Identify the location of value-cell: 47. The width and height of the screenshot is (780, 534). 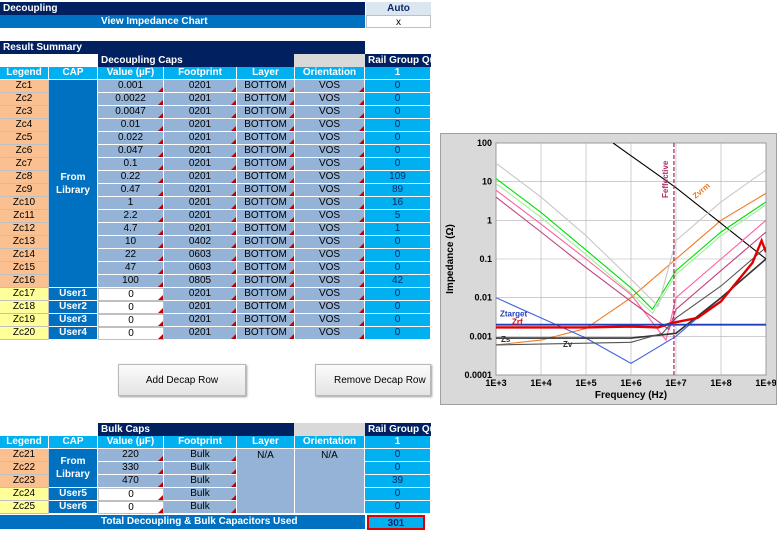
(131, 268).